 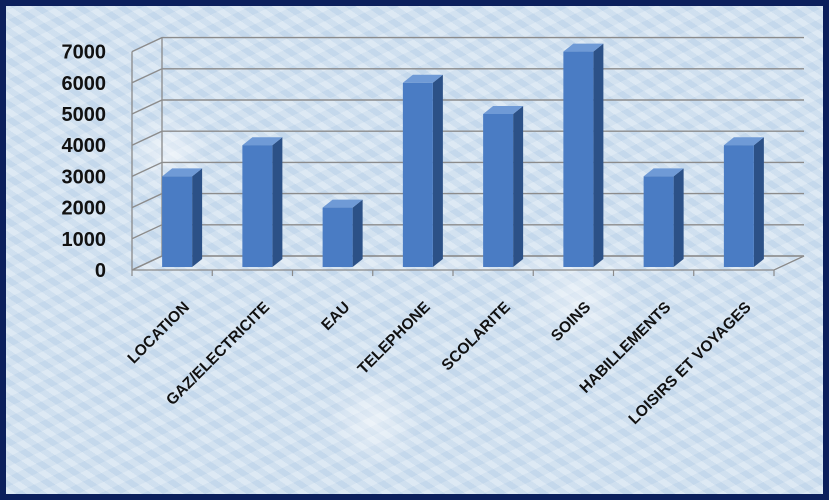 I want to click on x-tick-label: EAU, so click(x=335, y=316).